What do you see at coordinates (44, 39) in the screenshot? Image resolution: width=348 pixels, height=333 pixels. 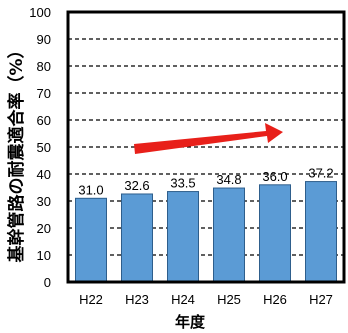 I see `y-tick-90: 90` at bounding box center [44, 39].